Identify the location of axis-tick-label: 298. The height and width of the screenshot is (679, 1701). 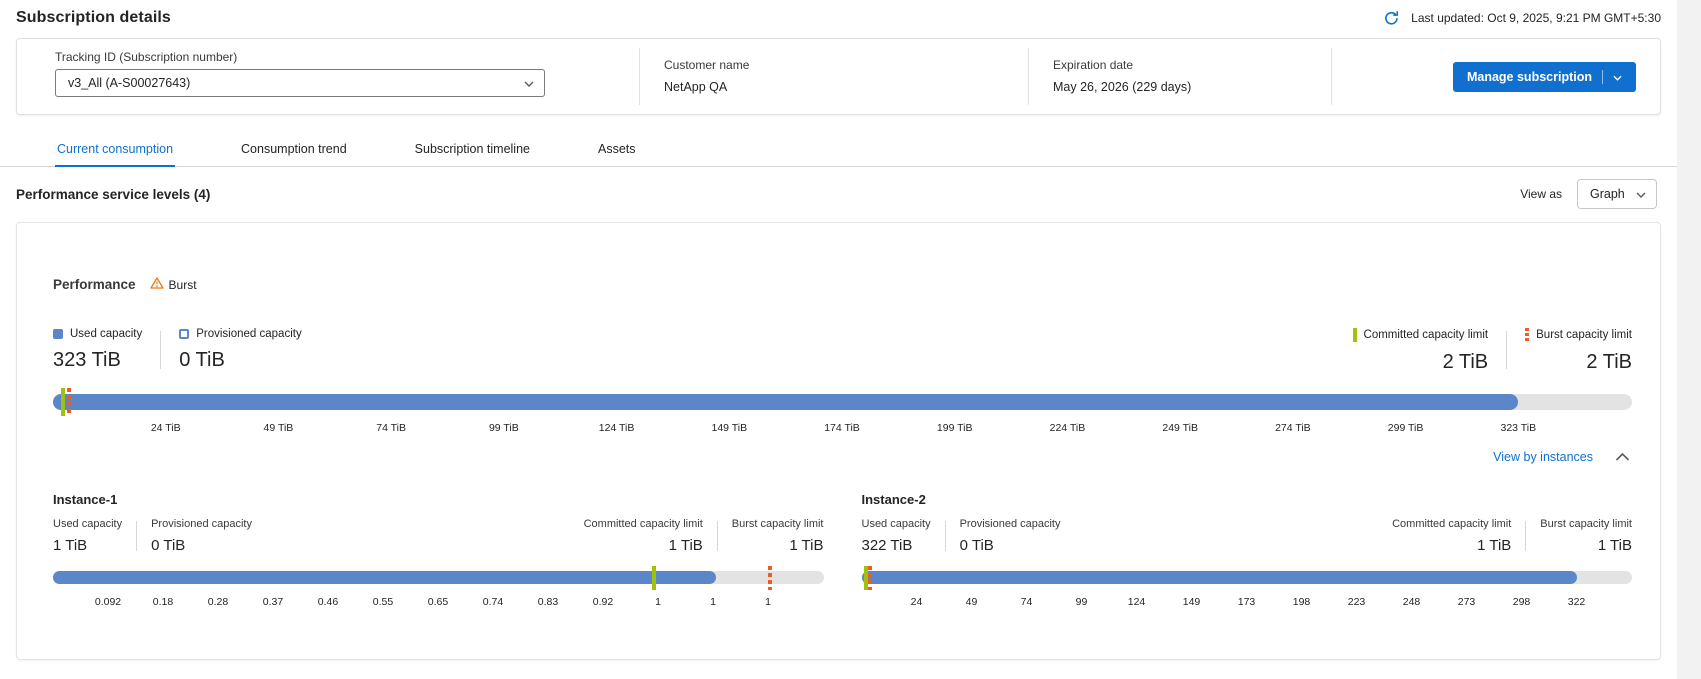
(1521, 602).